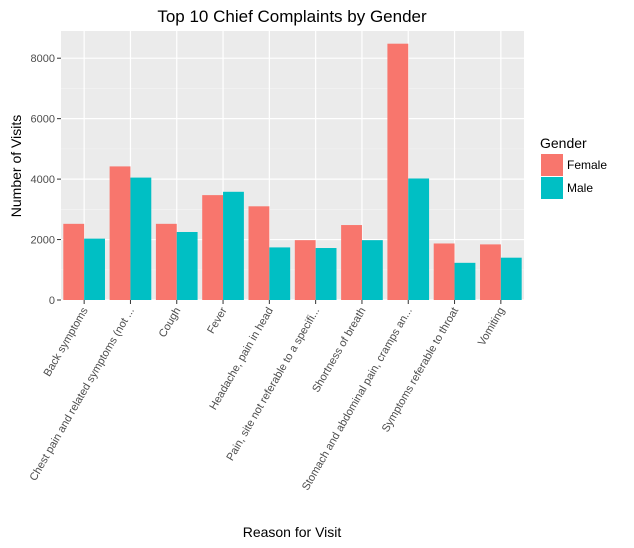 The width and height of the screenshot is (634, 548). Describe the element at coordinates (292, 532) in the screenshot. I see `x-axis-title: Reason for Visit` at that location.